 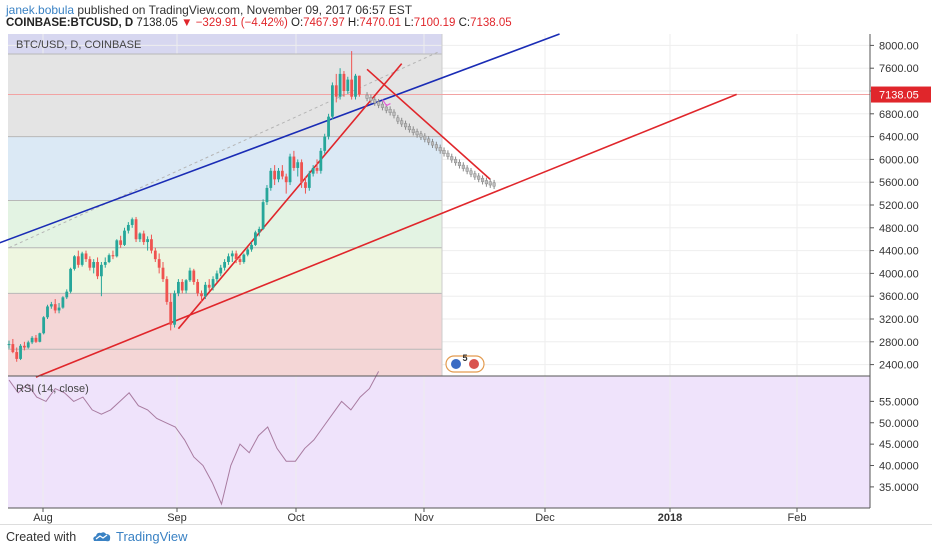 What do you see at coordinates (40, 10) in the screenshot?
I see `author-link: janek.bobula` at bounding box center [40, 10].